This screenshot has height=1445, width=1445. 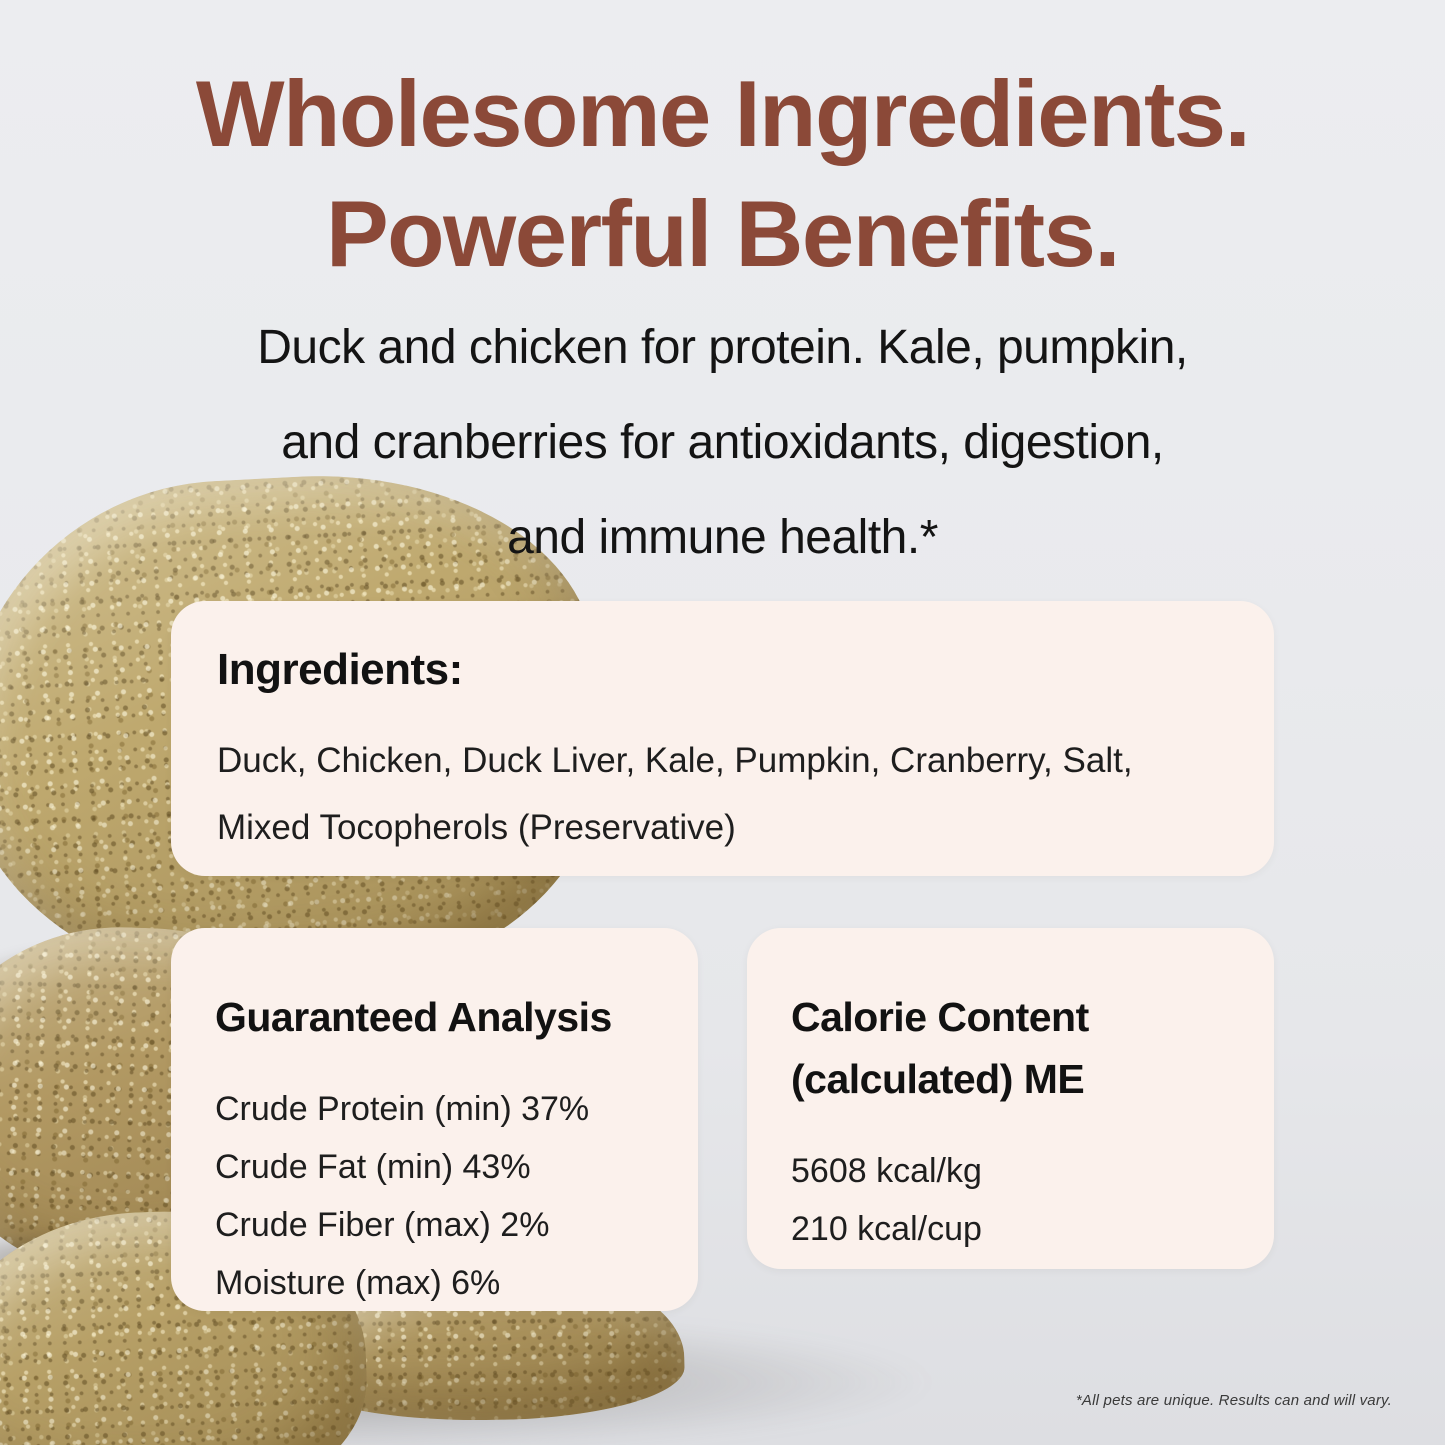 I want to click on page-title-line1: Wholesome Ingredients., so click(x=723, y=113).